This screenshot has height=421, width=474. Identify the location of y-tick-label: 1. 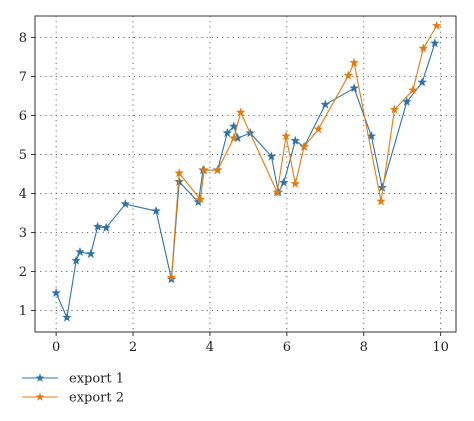
(23, 311).